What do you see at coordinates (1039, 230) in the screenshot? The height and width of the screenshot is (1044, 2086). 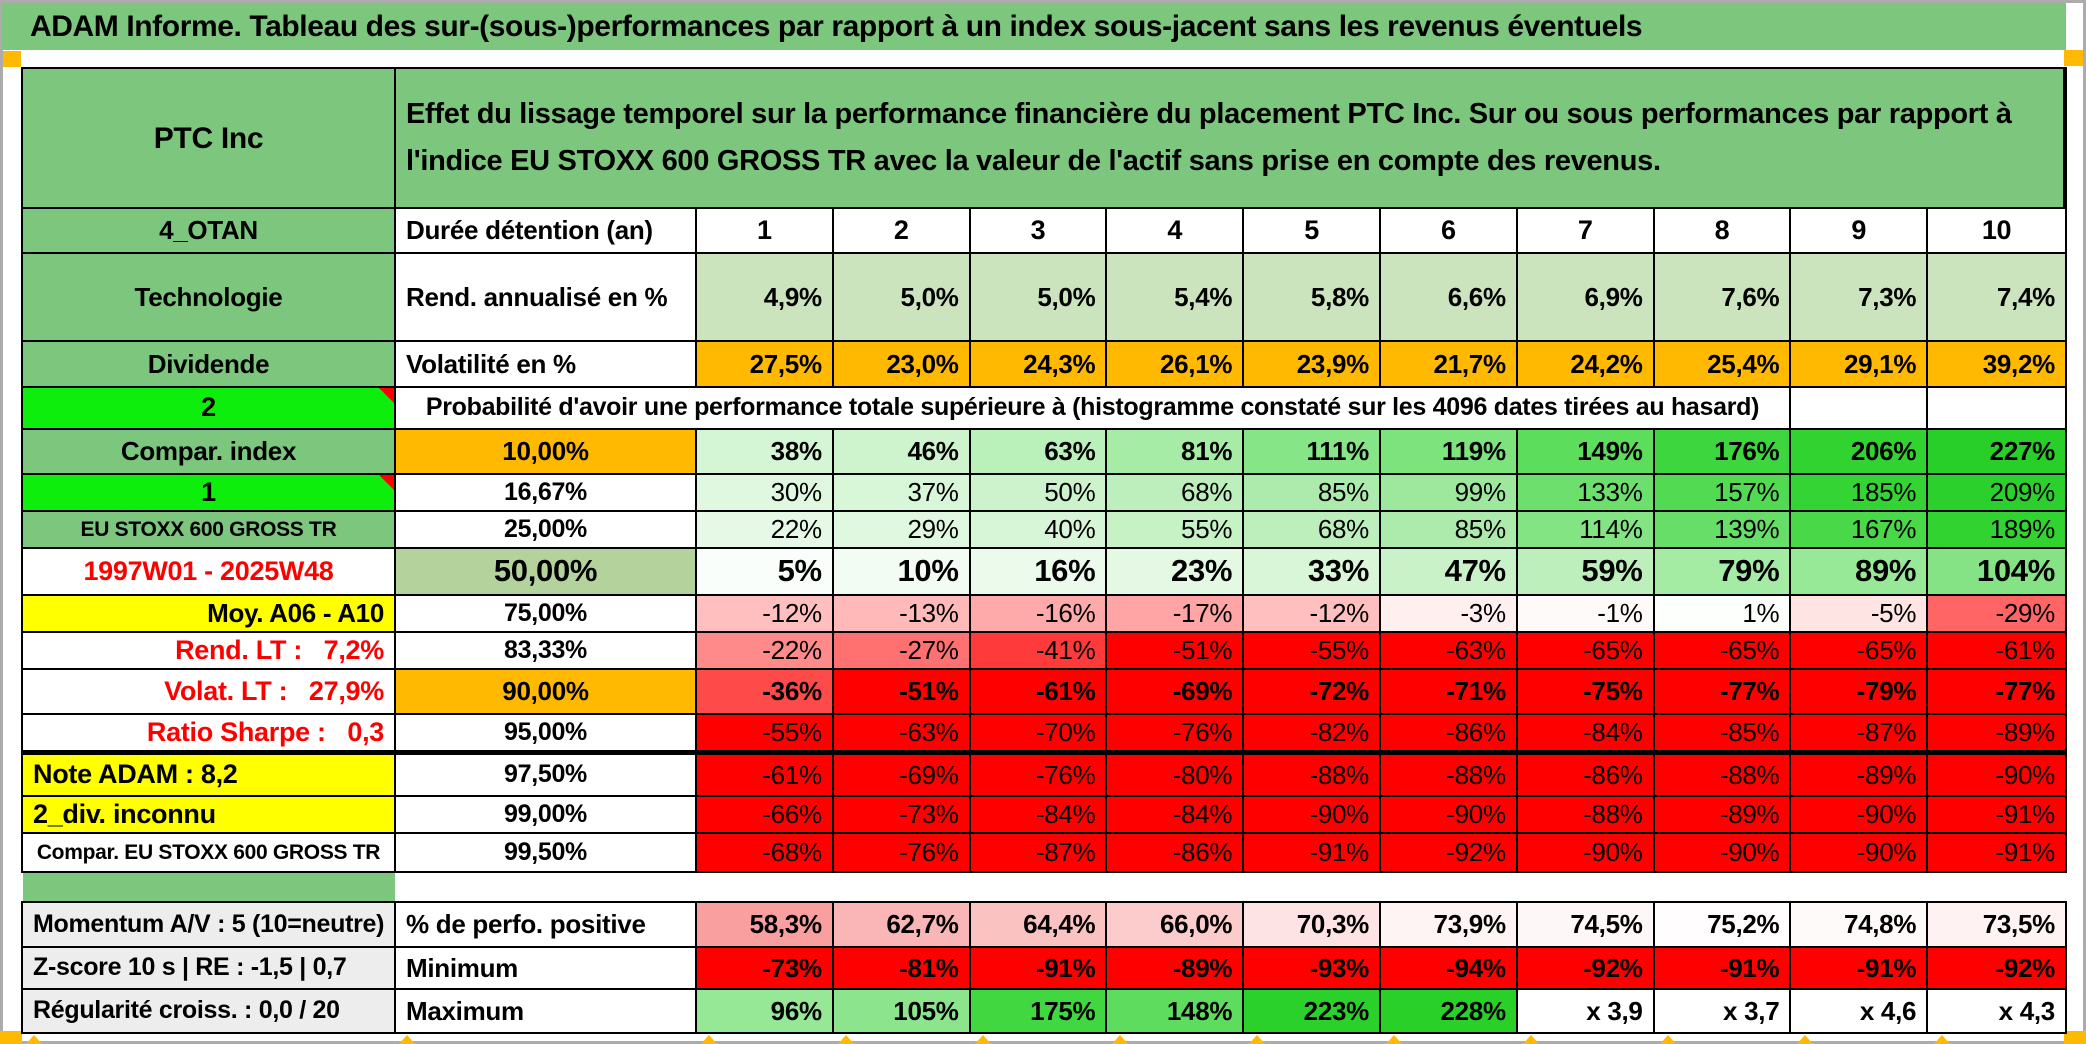 I see `row-duree-cell: 3` at bounding box center [1039, 230].